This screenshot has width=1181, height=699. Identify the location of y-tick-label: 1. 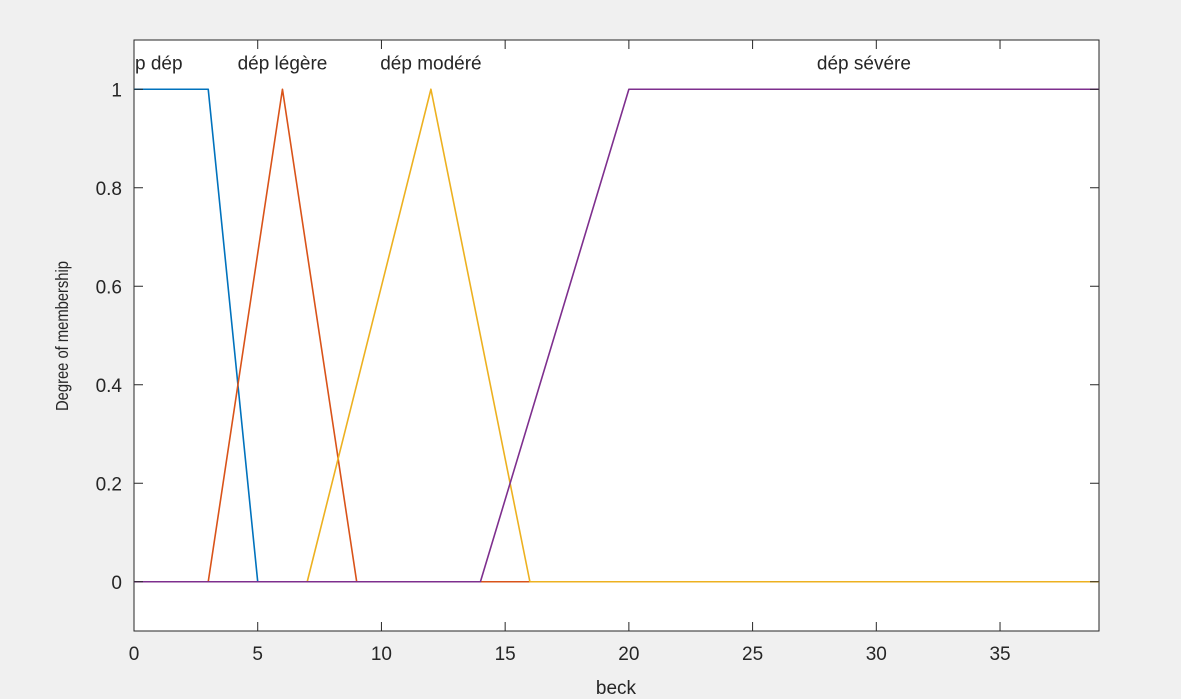
(116, 90).